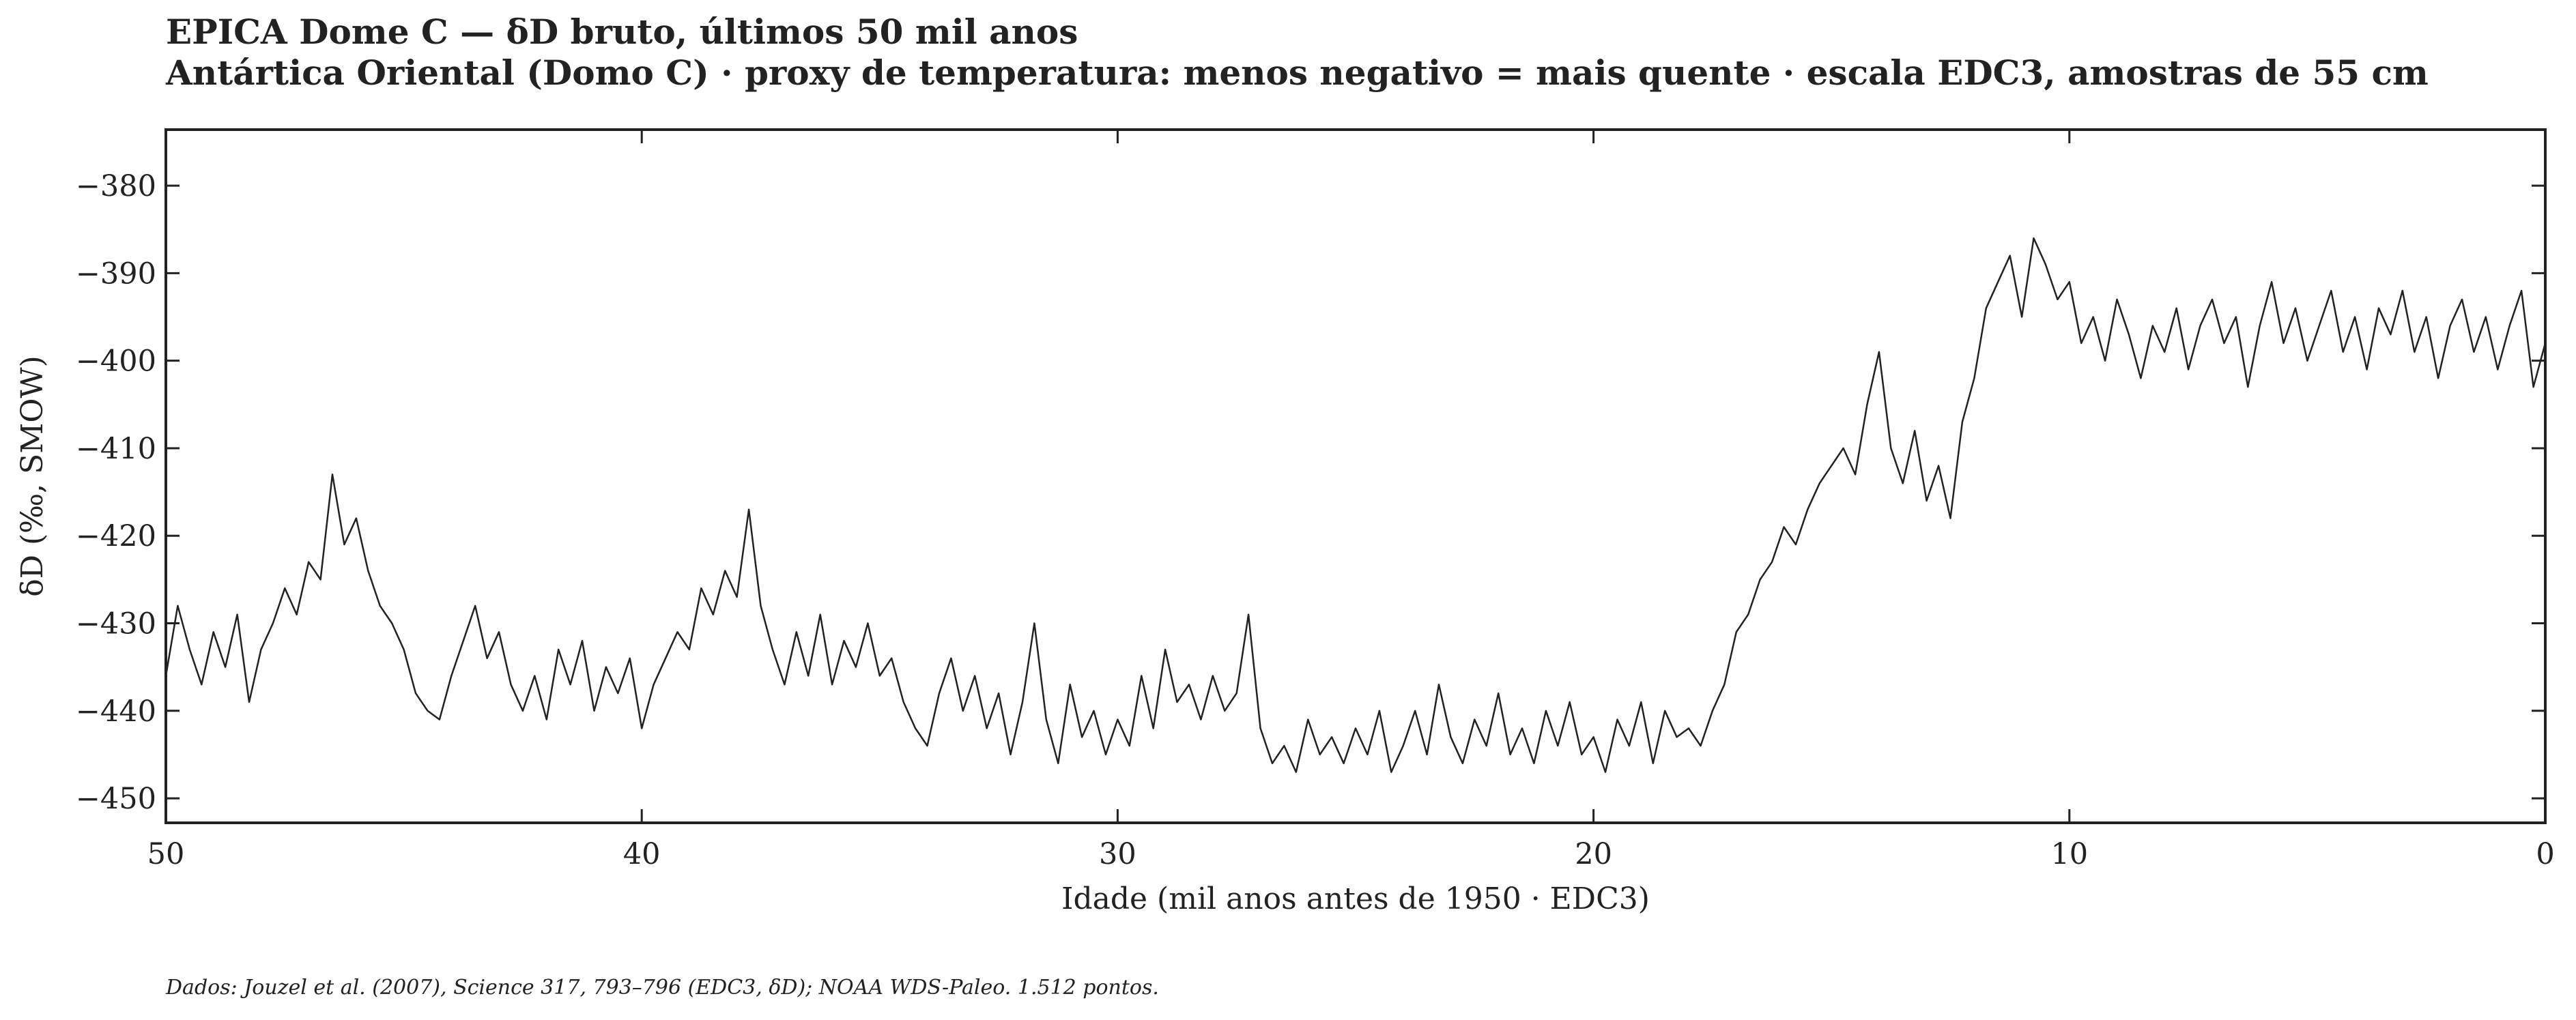  What do you see at coordinates (1117, 854) in the screenshot?
I see `x-tick-label: 30` at bounding box center [1117, 854].